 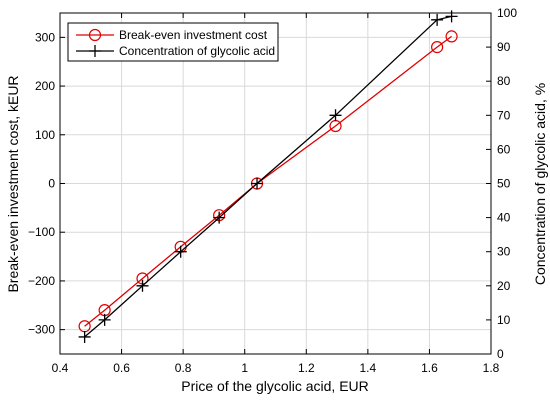 What do you see at coordinates (429, 368) in the screenshot?
I see `x-tick-label: 1.6` at bounding box center [429, 368].